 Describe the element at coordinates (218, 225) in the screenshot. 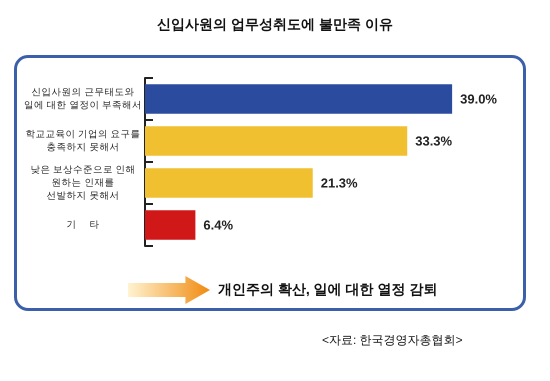

I see `data-label: 6.4%` at that location.